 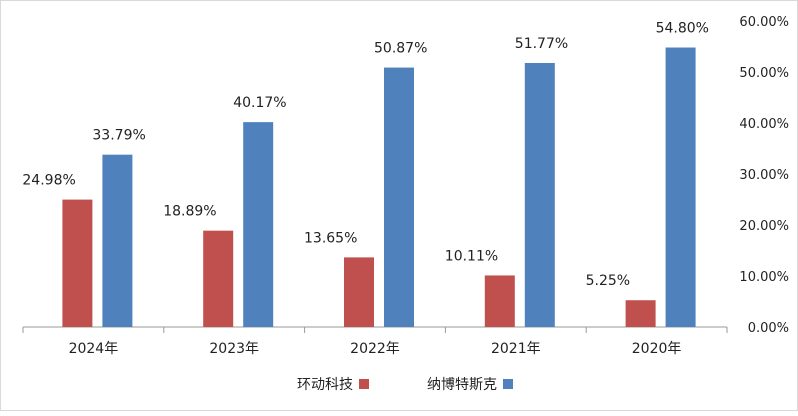 What do you see at coordinates (330, 238) in the screenshot?
I see `data-label: 13.65%` at bounding box center [330, 238].